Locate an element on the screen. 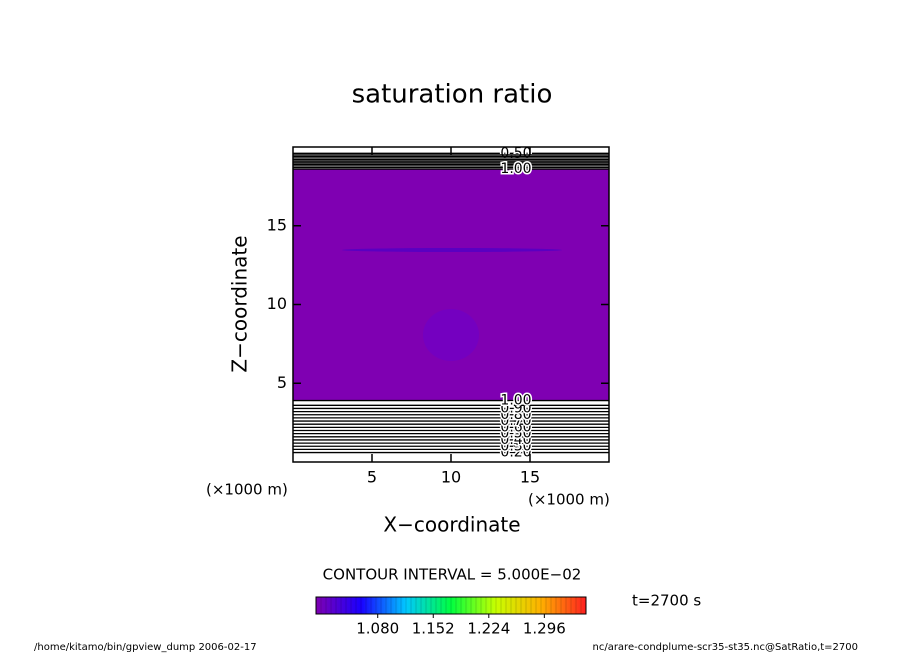 This screenshot has height=654, width=904. y-tick-label: 10 is located at coordinates (277, 303).